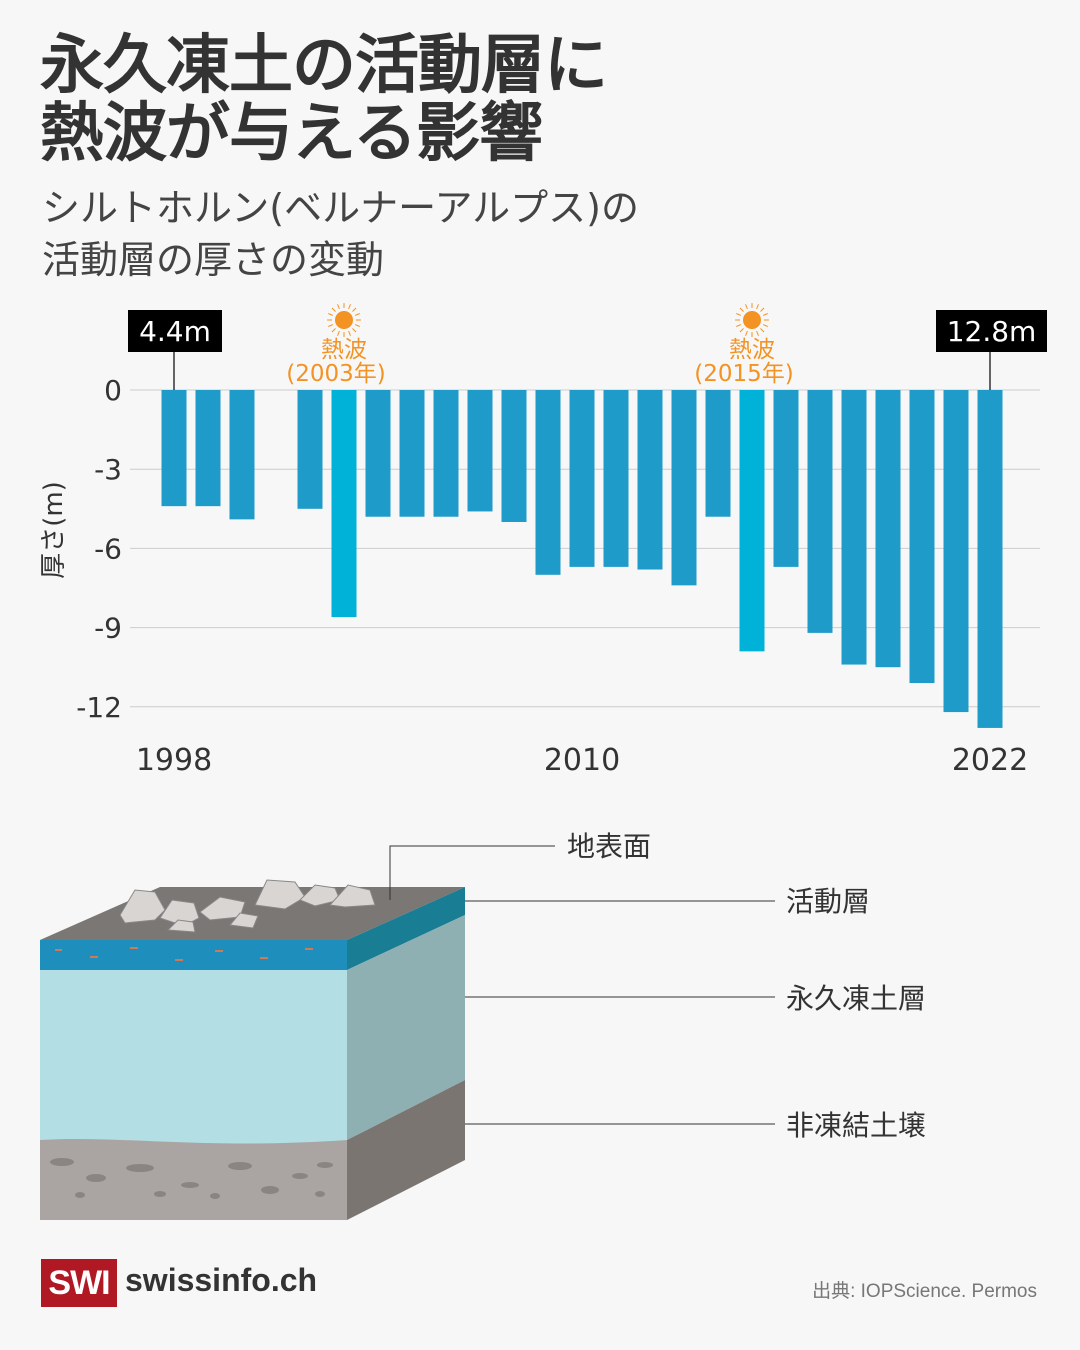 The height and width of the screenshot is (1350, 1080). What do you see at coordinates (378, 453) in the screenshot?
I see `bar-2004` at bounding box center [378, 453].